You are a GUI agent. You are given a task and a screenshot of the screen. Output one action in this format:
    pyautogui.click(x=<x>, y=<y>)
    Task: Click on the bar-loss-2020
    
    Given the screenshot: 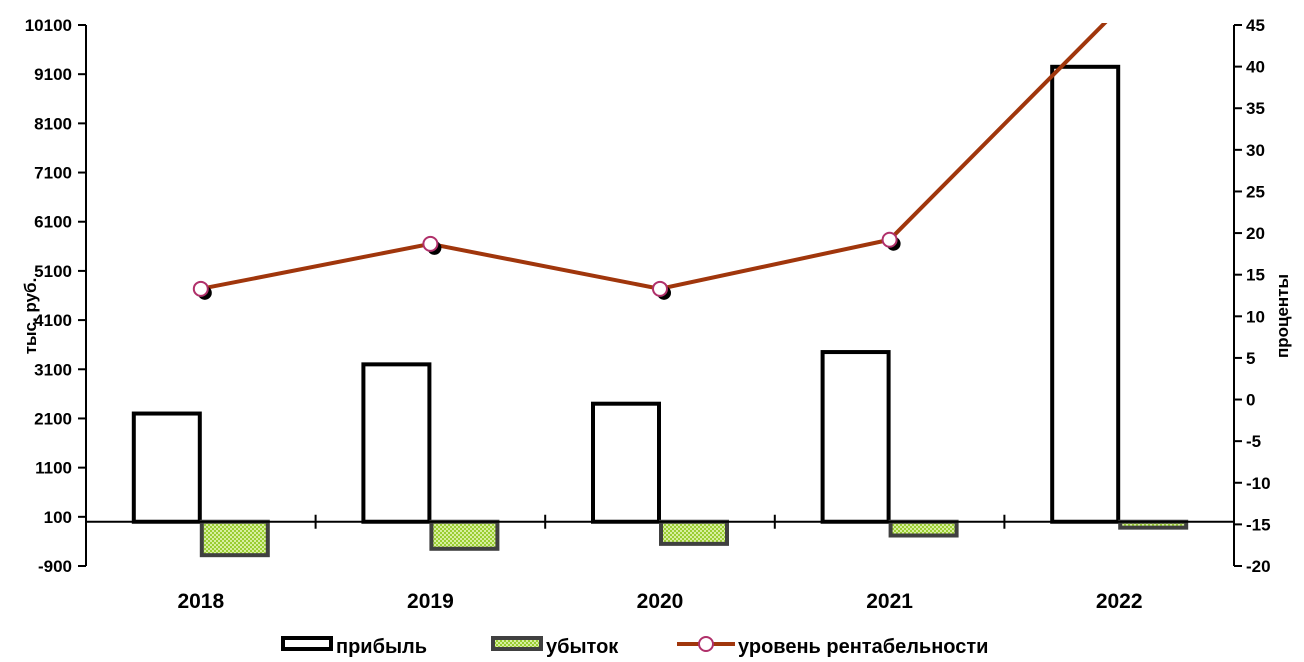 What is the action you would take?
    pyautogui.click(x=694, y=532)
    